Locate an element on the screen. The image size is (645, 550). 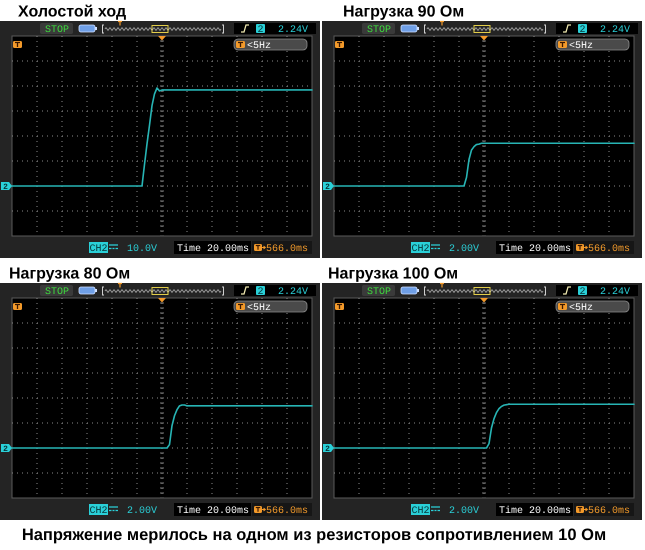
text: 10.0V is located at coordinates (142, 249).